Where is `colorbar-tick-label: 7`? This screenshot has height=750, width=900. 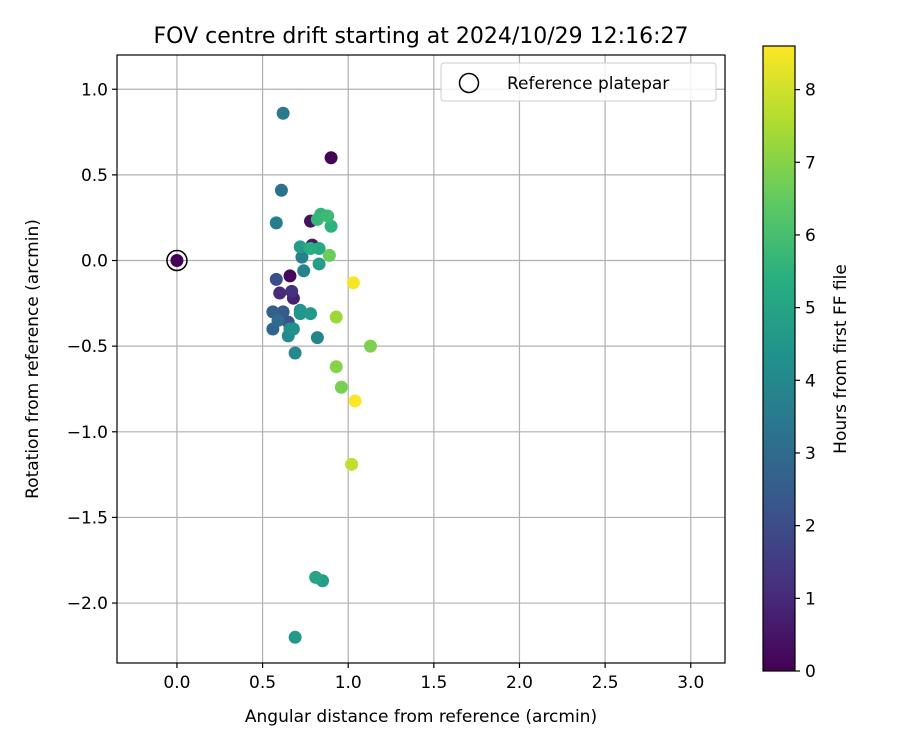 colorbar-tick-label: 7 is located at coordinates (810, 163).